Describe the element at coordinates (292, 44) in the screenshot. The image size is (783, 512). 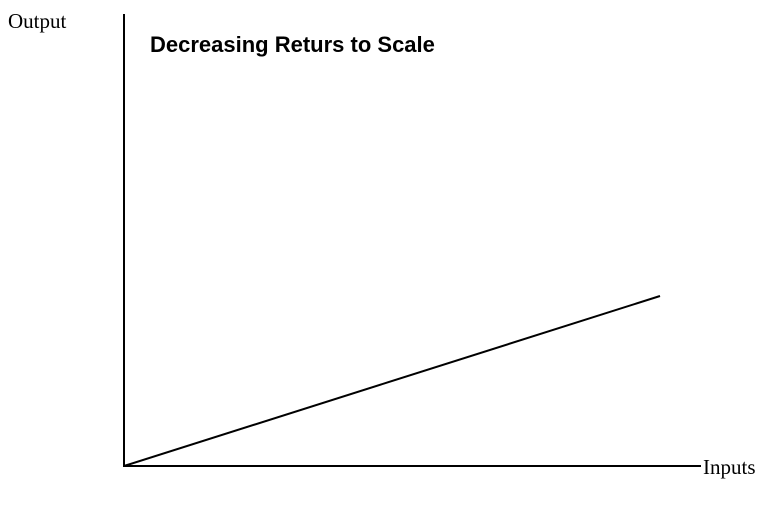
I see `diagram-title: Decreasing Returs to Scale` at that location.